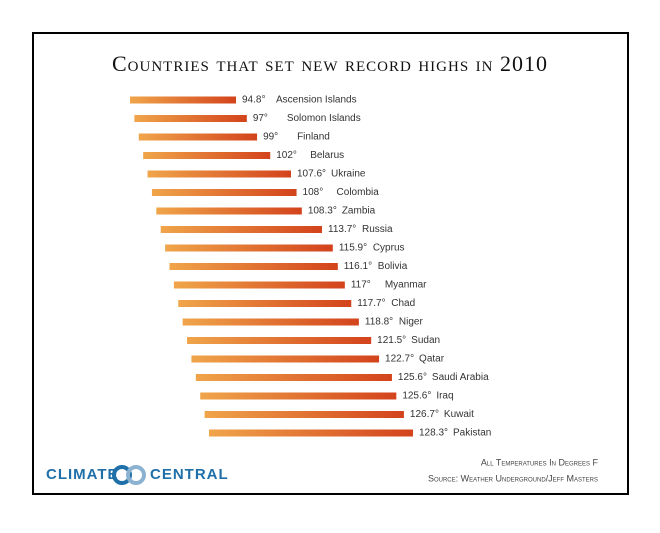 This screenshot has height=533, width=660. What do you see at coordinates (327, 155) in the screenshot?
I see `category-label: Belarus` at bounding box center [327, 155].